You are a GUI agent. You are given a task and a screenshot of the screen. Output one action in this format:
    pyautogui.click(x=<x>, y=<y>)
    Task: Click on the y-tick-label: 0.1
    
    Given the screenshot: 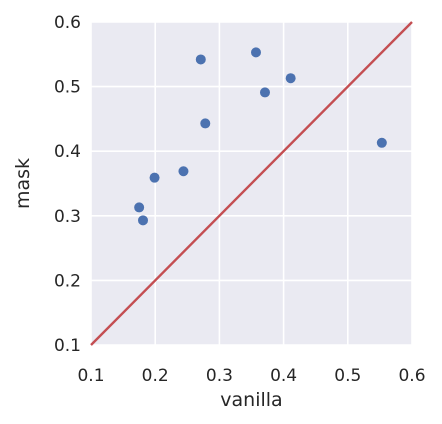 What is the action you would take?
    pyautogui.click(x=67, y=346)
    